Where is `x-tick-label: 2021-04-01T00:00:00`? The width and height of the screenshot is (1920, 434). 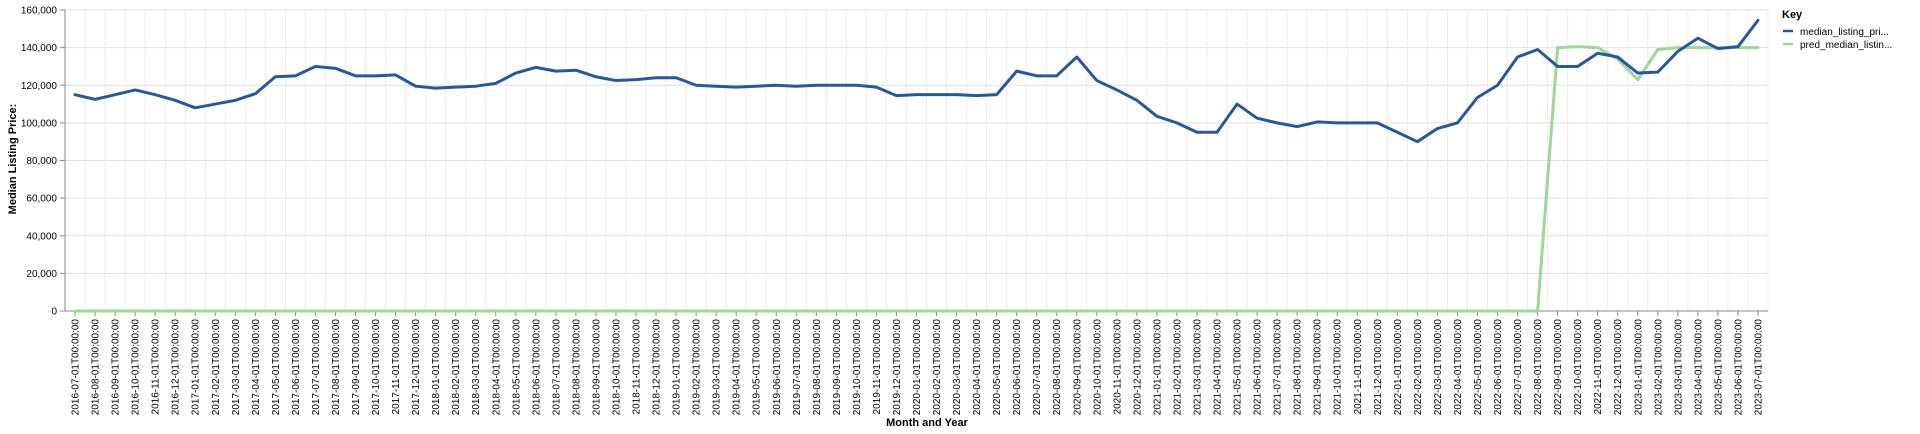 x-tick-label: 2021-04-01T00:00:00 is located at coordinates (1218, 367).